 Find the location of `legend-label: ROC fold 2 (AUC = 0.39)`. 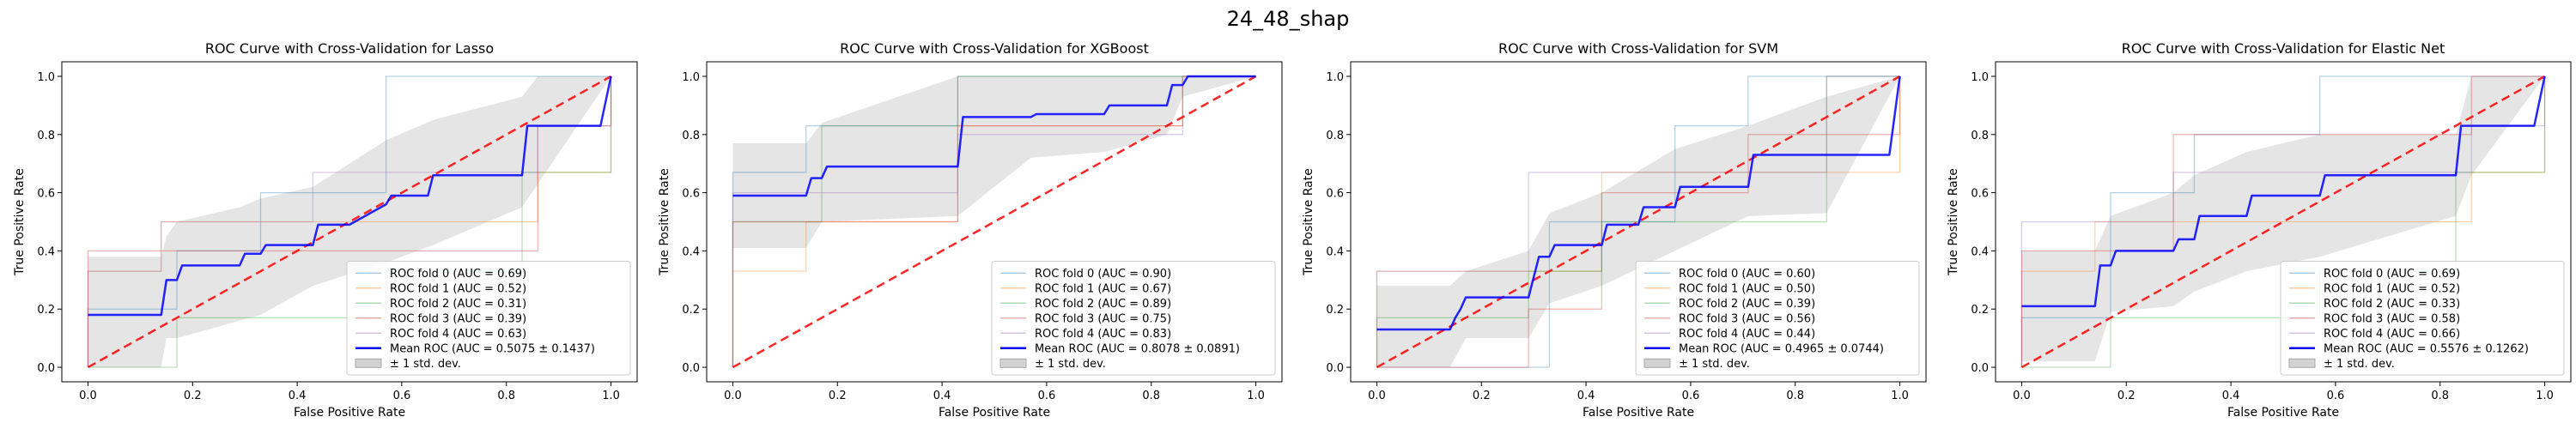

legend-label: ROC fold 2 (AUC = 0.39) is located at coordinates (1747, 304).